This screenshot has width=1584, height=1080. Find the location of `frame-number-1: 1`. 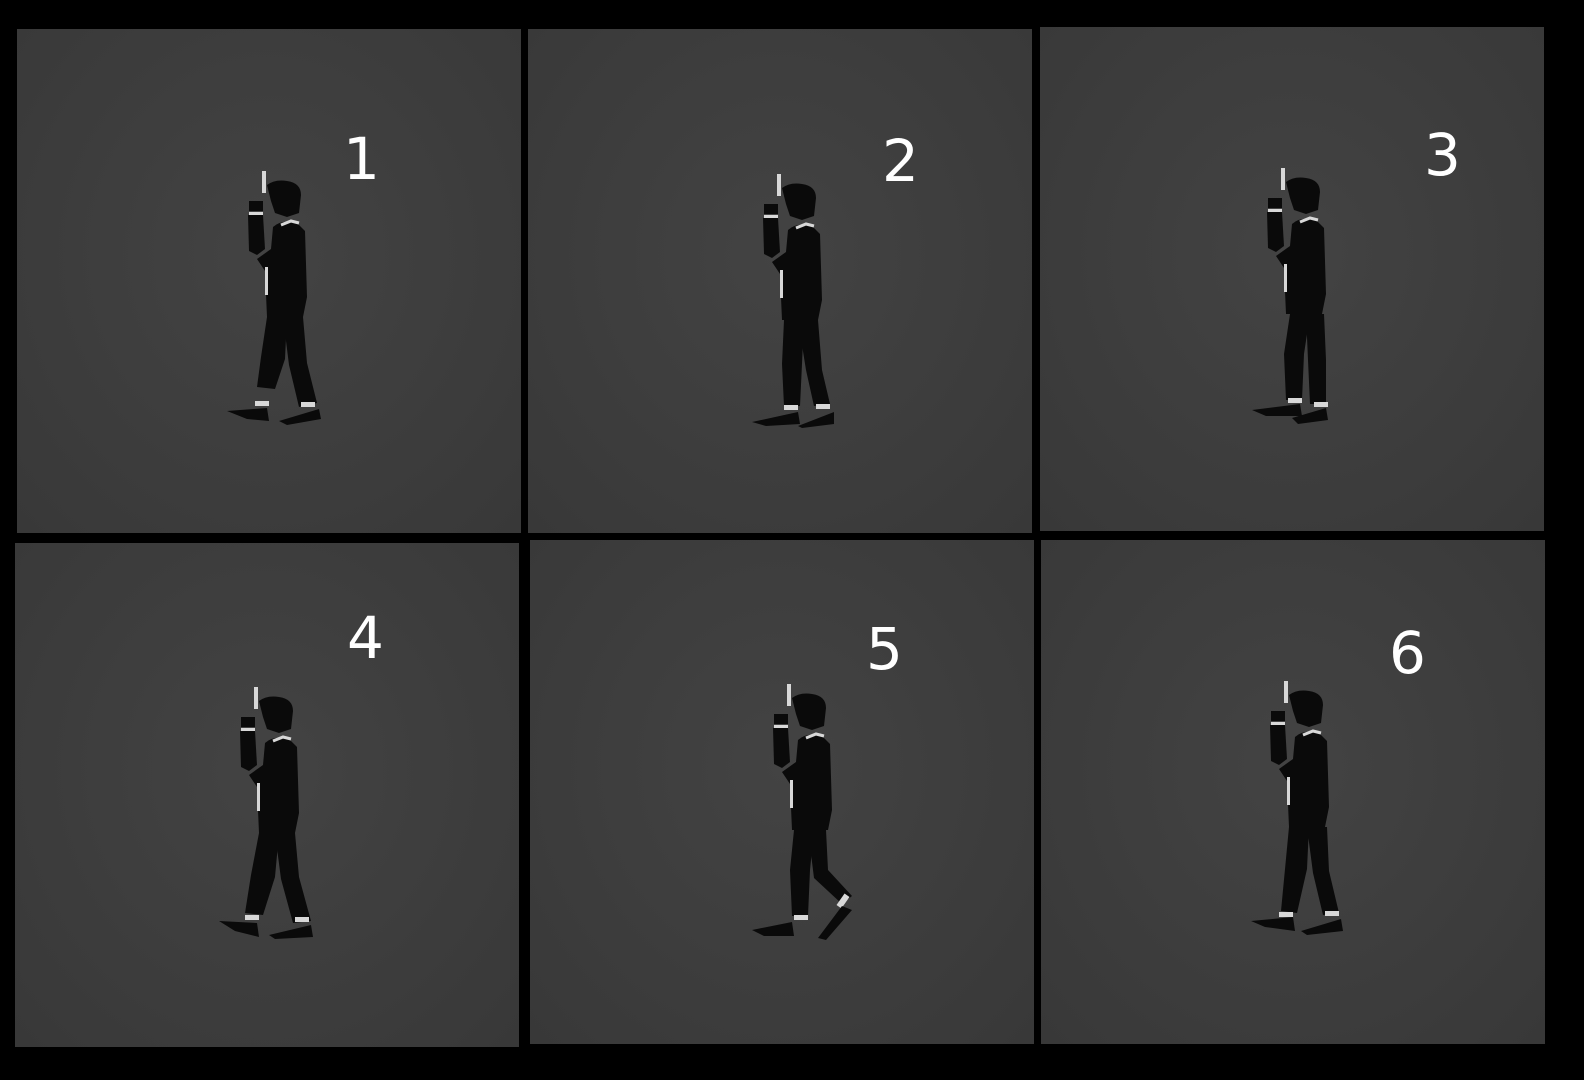

frame-number-1: 1 is located at coordinates (361, 159).